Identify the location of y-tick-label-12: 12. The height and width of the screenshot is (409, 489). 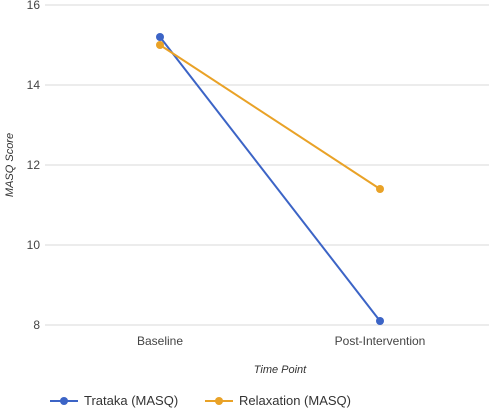
(34, 165).